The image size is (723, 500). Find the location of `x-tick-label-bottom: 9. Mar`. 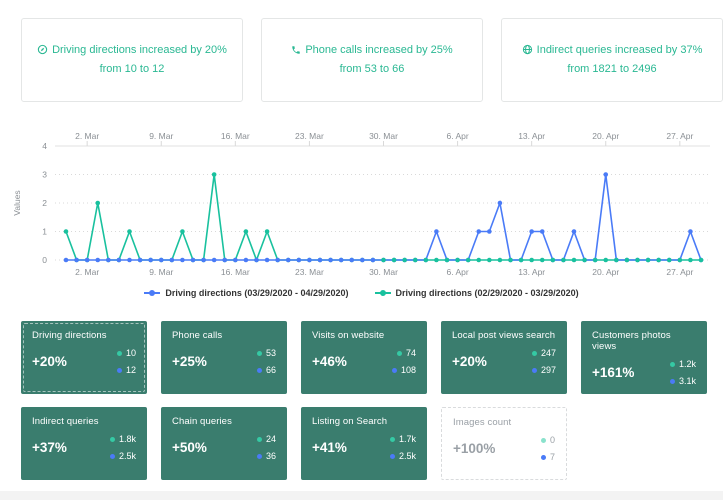

x-tick-label-bottom: 9. Mar is located at coordinates (161, 272).